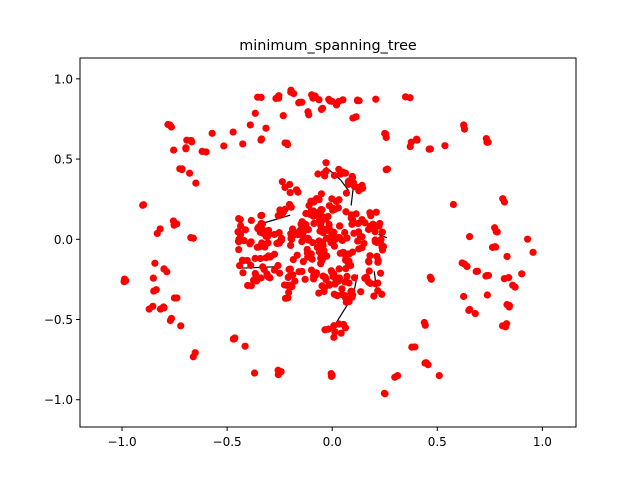 This screenshot has width=640, height=480. Describe the element at coordinates (63, 79) in the screenshot. I see `y-tick-label: 1.0` at that location.